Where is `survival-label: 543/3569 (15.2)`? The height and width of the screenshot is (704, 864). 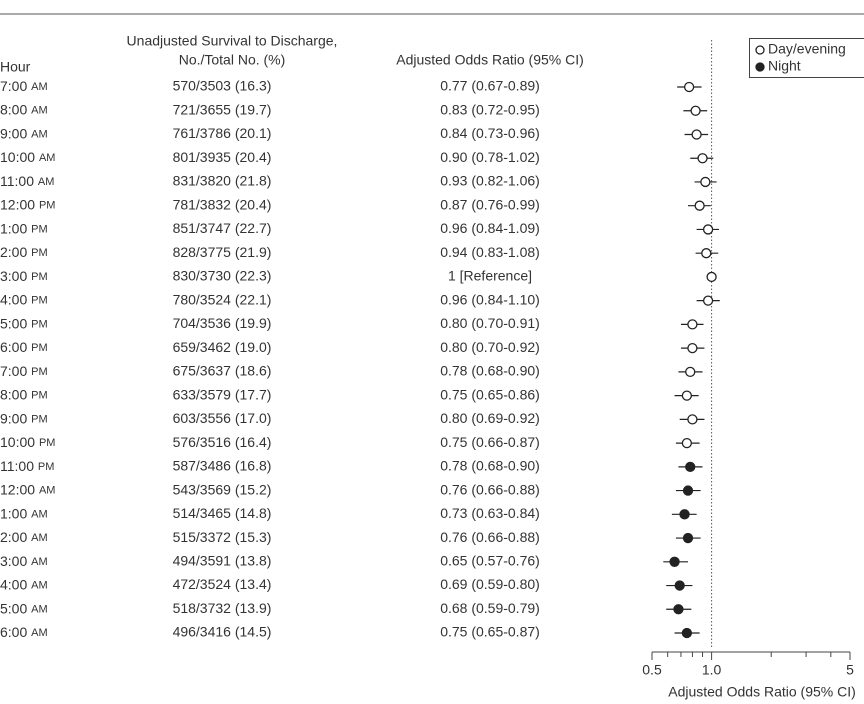
survival-label: 543/3569 (15.2) is located at coordinates (222, 489).